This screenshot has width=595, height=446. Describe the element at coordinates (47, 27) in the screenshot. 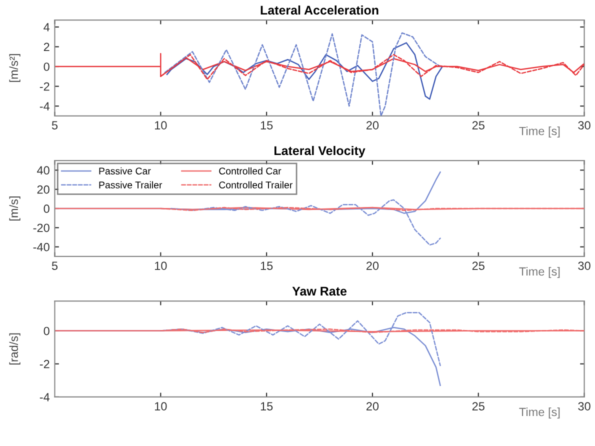

I see `y-tick-label: 4` at that location.